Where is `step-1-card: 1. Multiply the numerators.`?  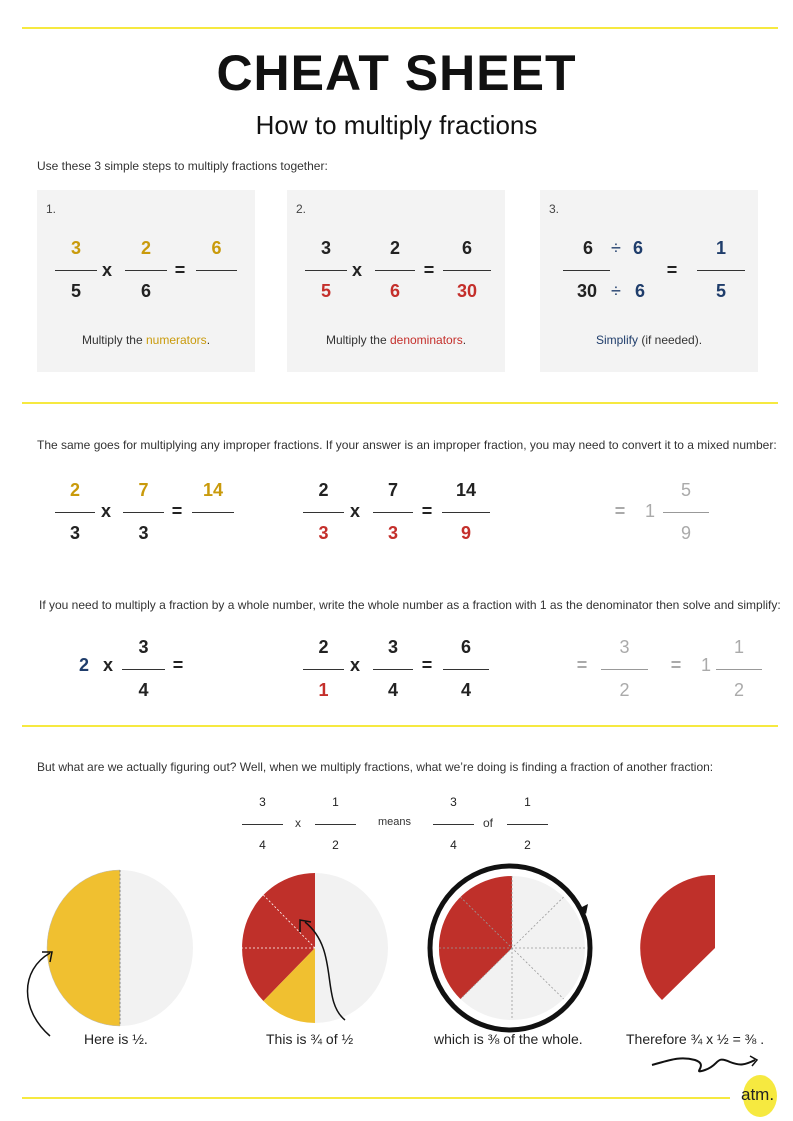
step-1-card: 1. Multiply the numerators. is located at coordinates (146, 281).